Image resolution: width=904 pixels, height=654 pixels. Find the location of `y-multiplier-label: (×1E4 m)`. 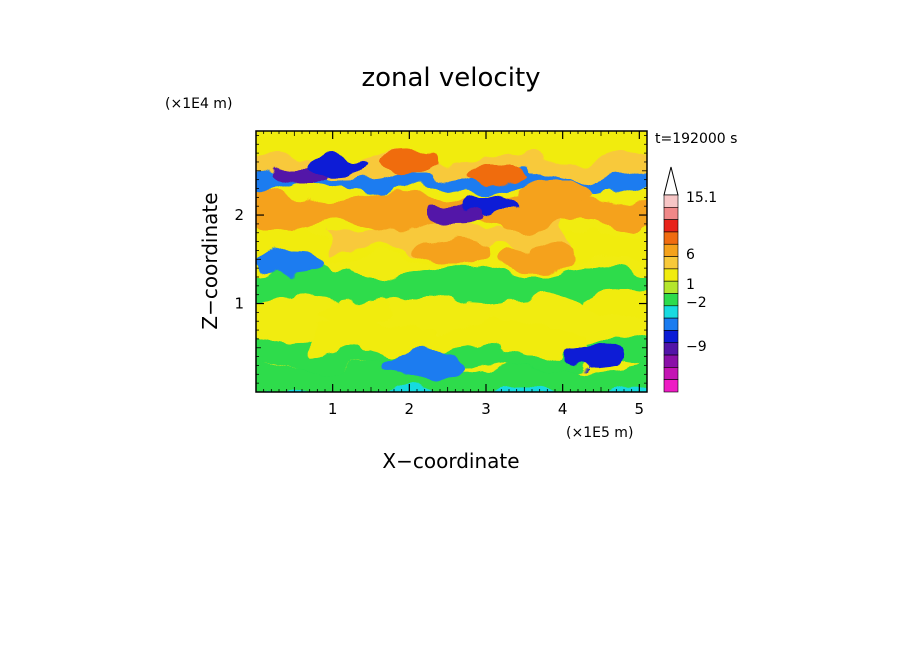

y-multiplier-label: (×1E4 m) is located at coordinates (198, 104).